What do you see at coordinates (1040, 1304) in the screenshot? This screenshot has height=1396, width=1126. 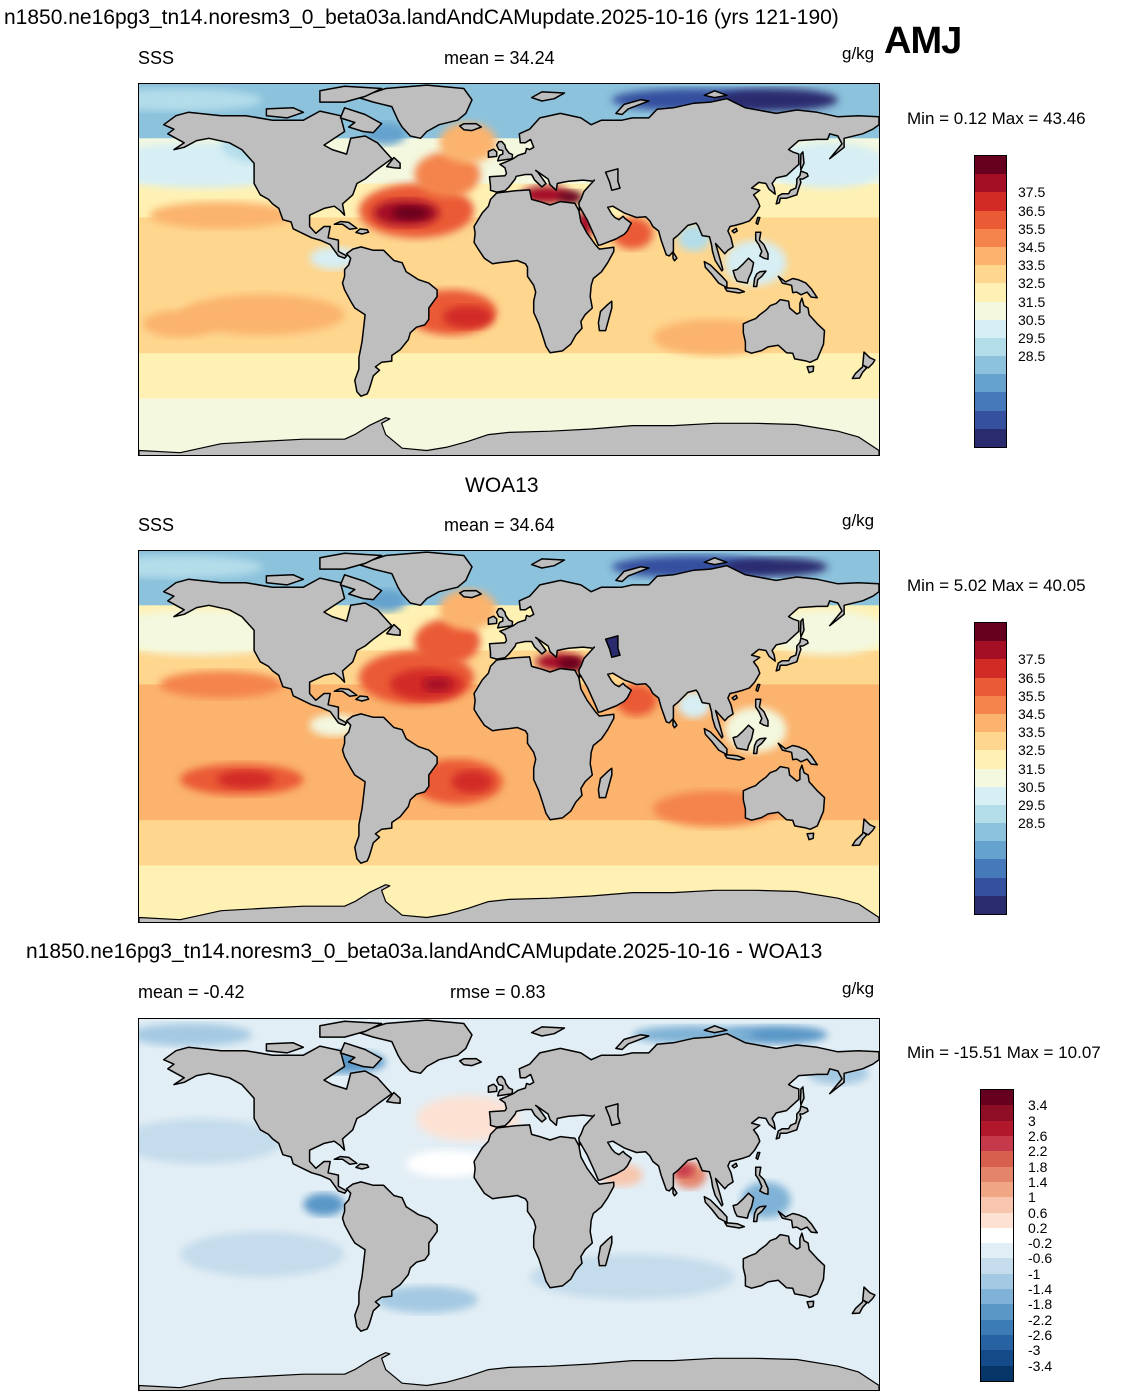 I see `colorbar-tick-label: -1.8` at bounding box center [1040, 1304].